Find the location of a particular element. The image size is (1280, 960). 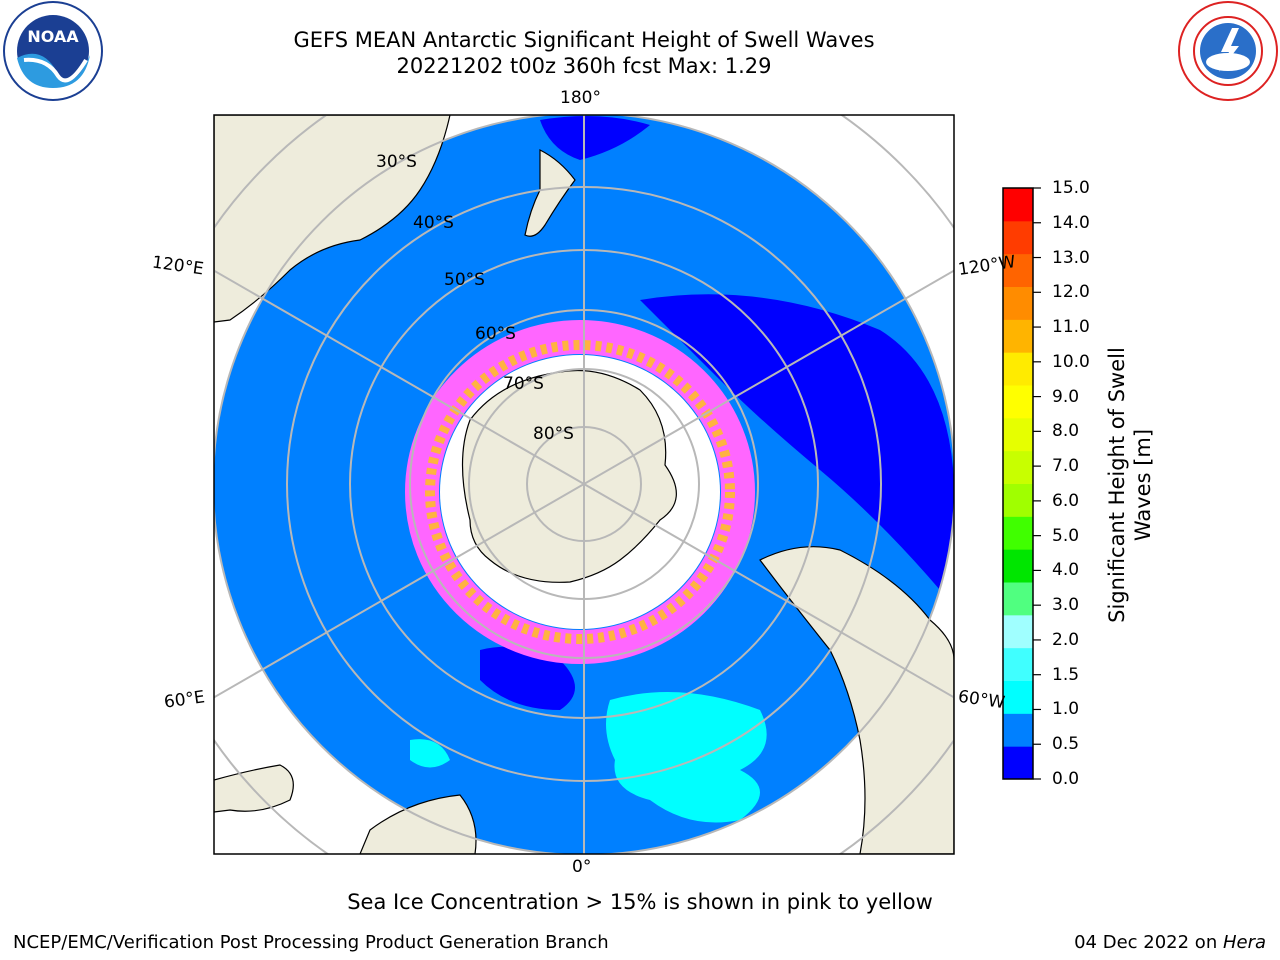

colorbar-tick-label: 13.0 is located at coordinates (1071, 257).